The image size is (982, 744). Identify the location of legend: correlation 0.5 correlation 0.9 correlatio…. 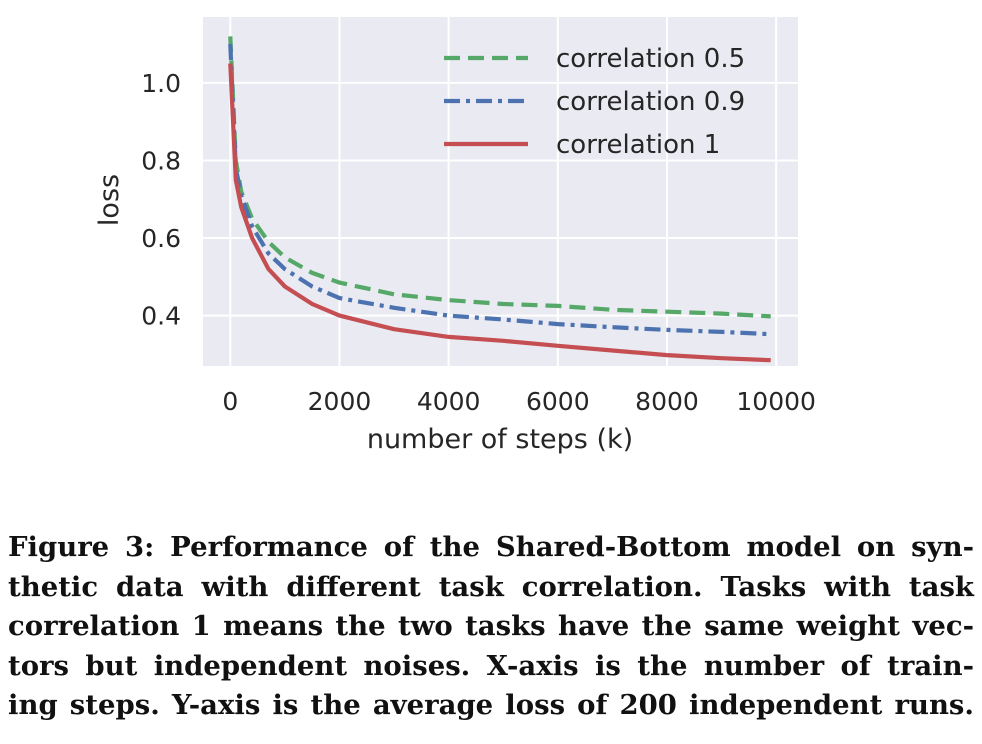
(594, 102).